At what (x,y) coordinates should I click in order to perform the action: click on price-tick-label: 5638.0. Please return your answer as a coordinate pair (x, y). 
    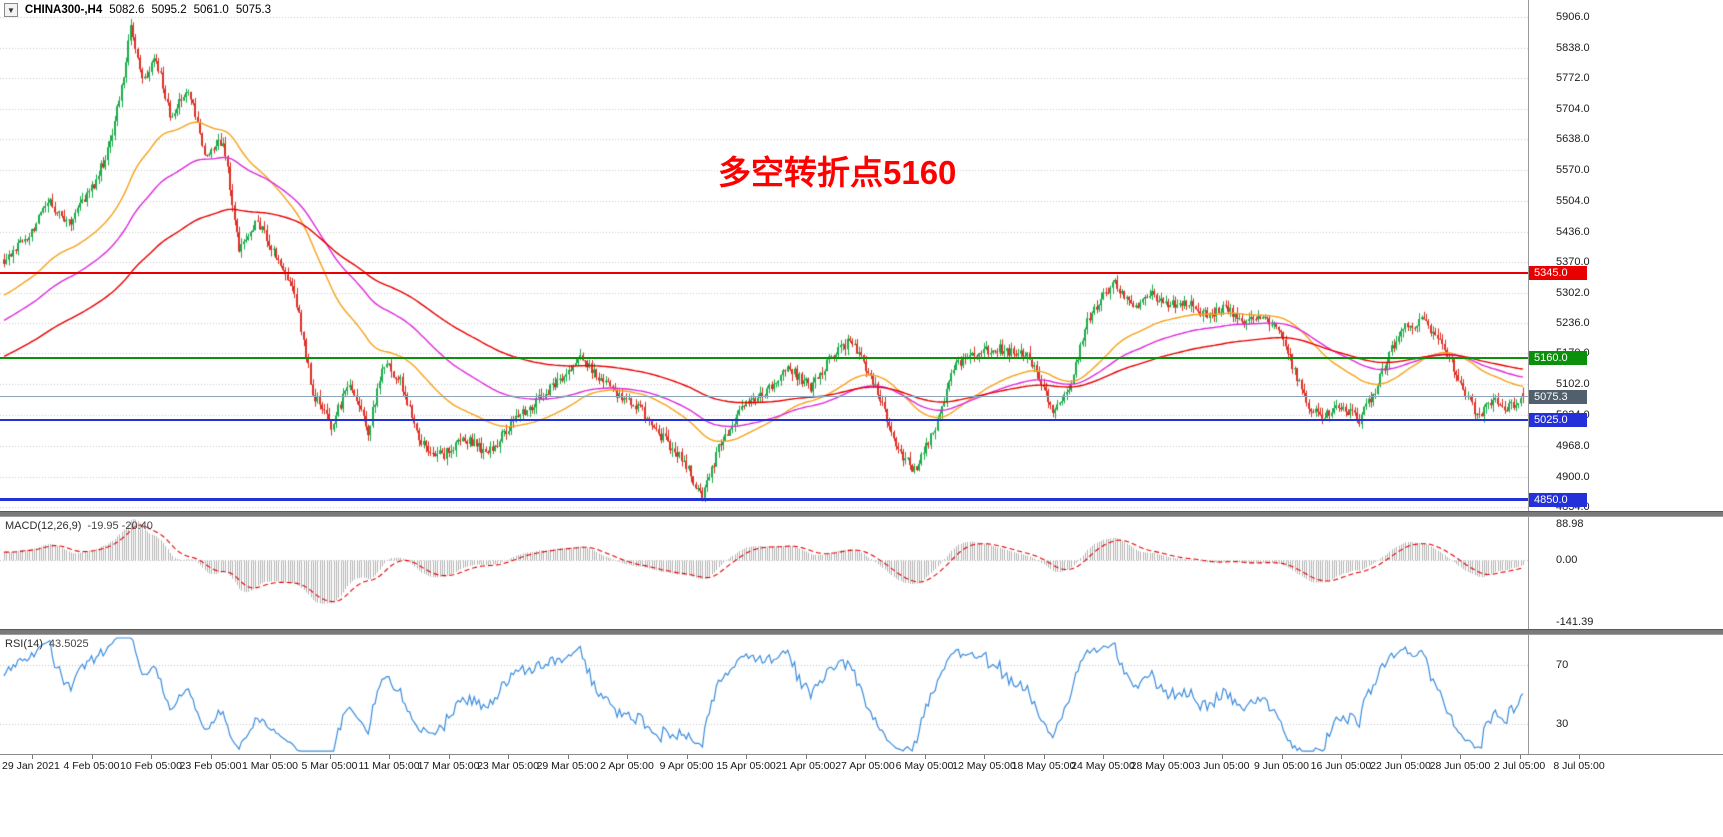
    Looking at the image, I should click on (1573, 139).